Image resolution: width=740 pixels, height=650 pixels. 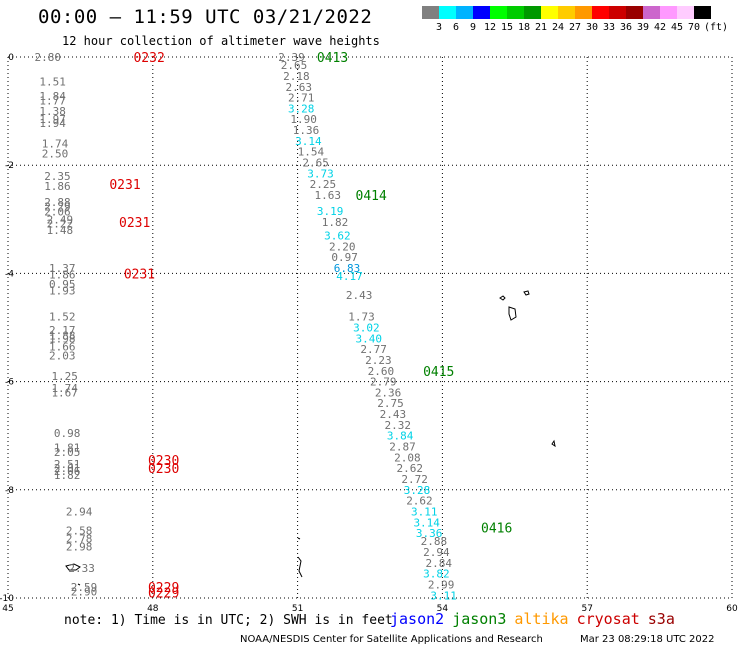 I want to click on swh-value-label: 2.20, so click(x=342, y=246).